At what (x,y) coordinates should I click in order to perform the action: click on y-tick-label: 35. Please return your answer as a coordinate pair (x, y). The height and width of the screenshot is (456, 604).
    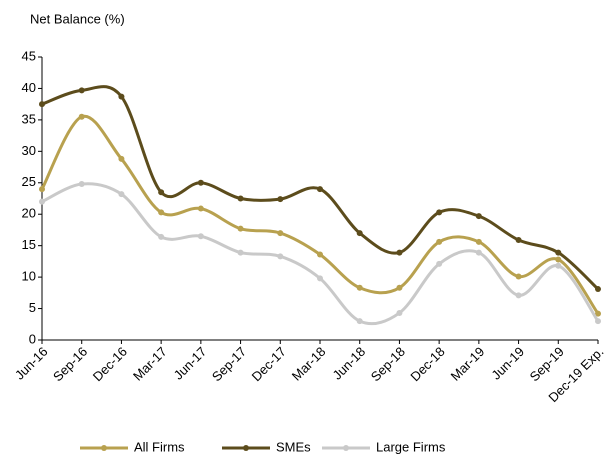
    Looking at the image, I should click on (29, 118).